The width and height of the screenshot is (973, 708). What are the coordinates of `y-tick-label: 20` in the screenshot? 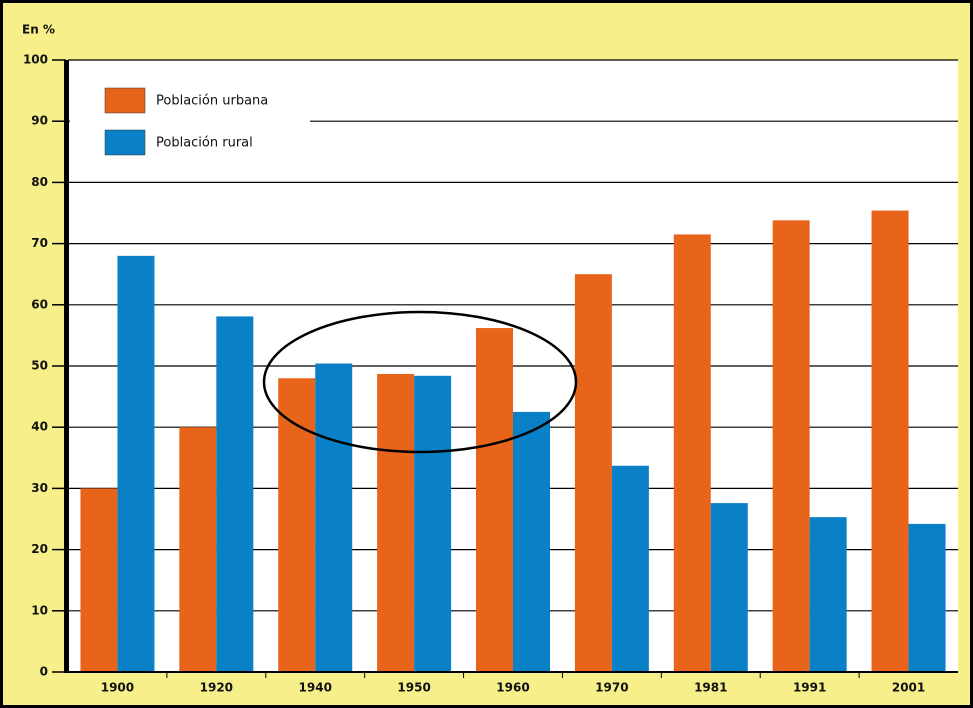 It's located at (39, 549).